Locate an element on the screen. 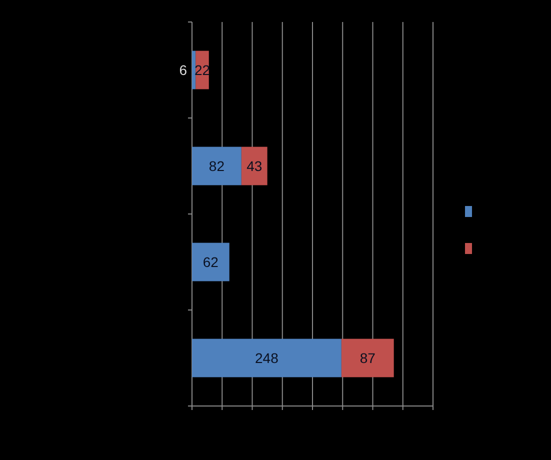 This screenshot has width=551, height=460. data-label: 82 is located at coordinates (216, 166).